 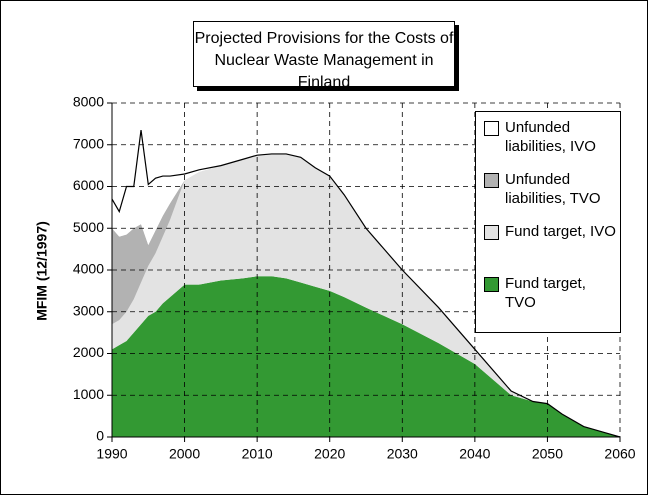 I want to click on x-tick-label: 1990, so click(x=111, y=454).